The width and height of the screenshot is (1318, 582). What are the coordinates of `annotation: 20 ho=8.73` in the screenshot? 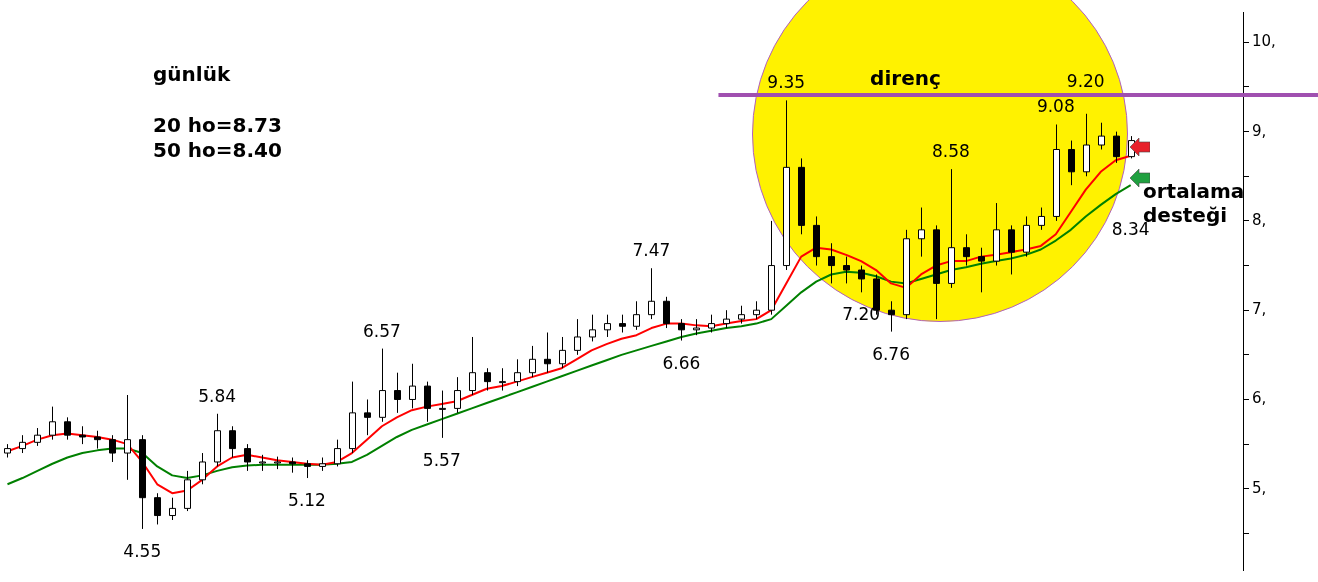 It's located at (217, 125).